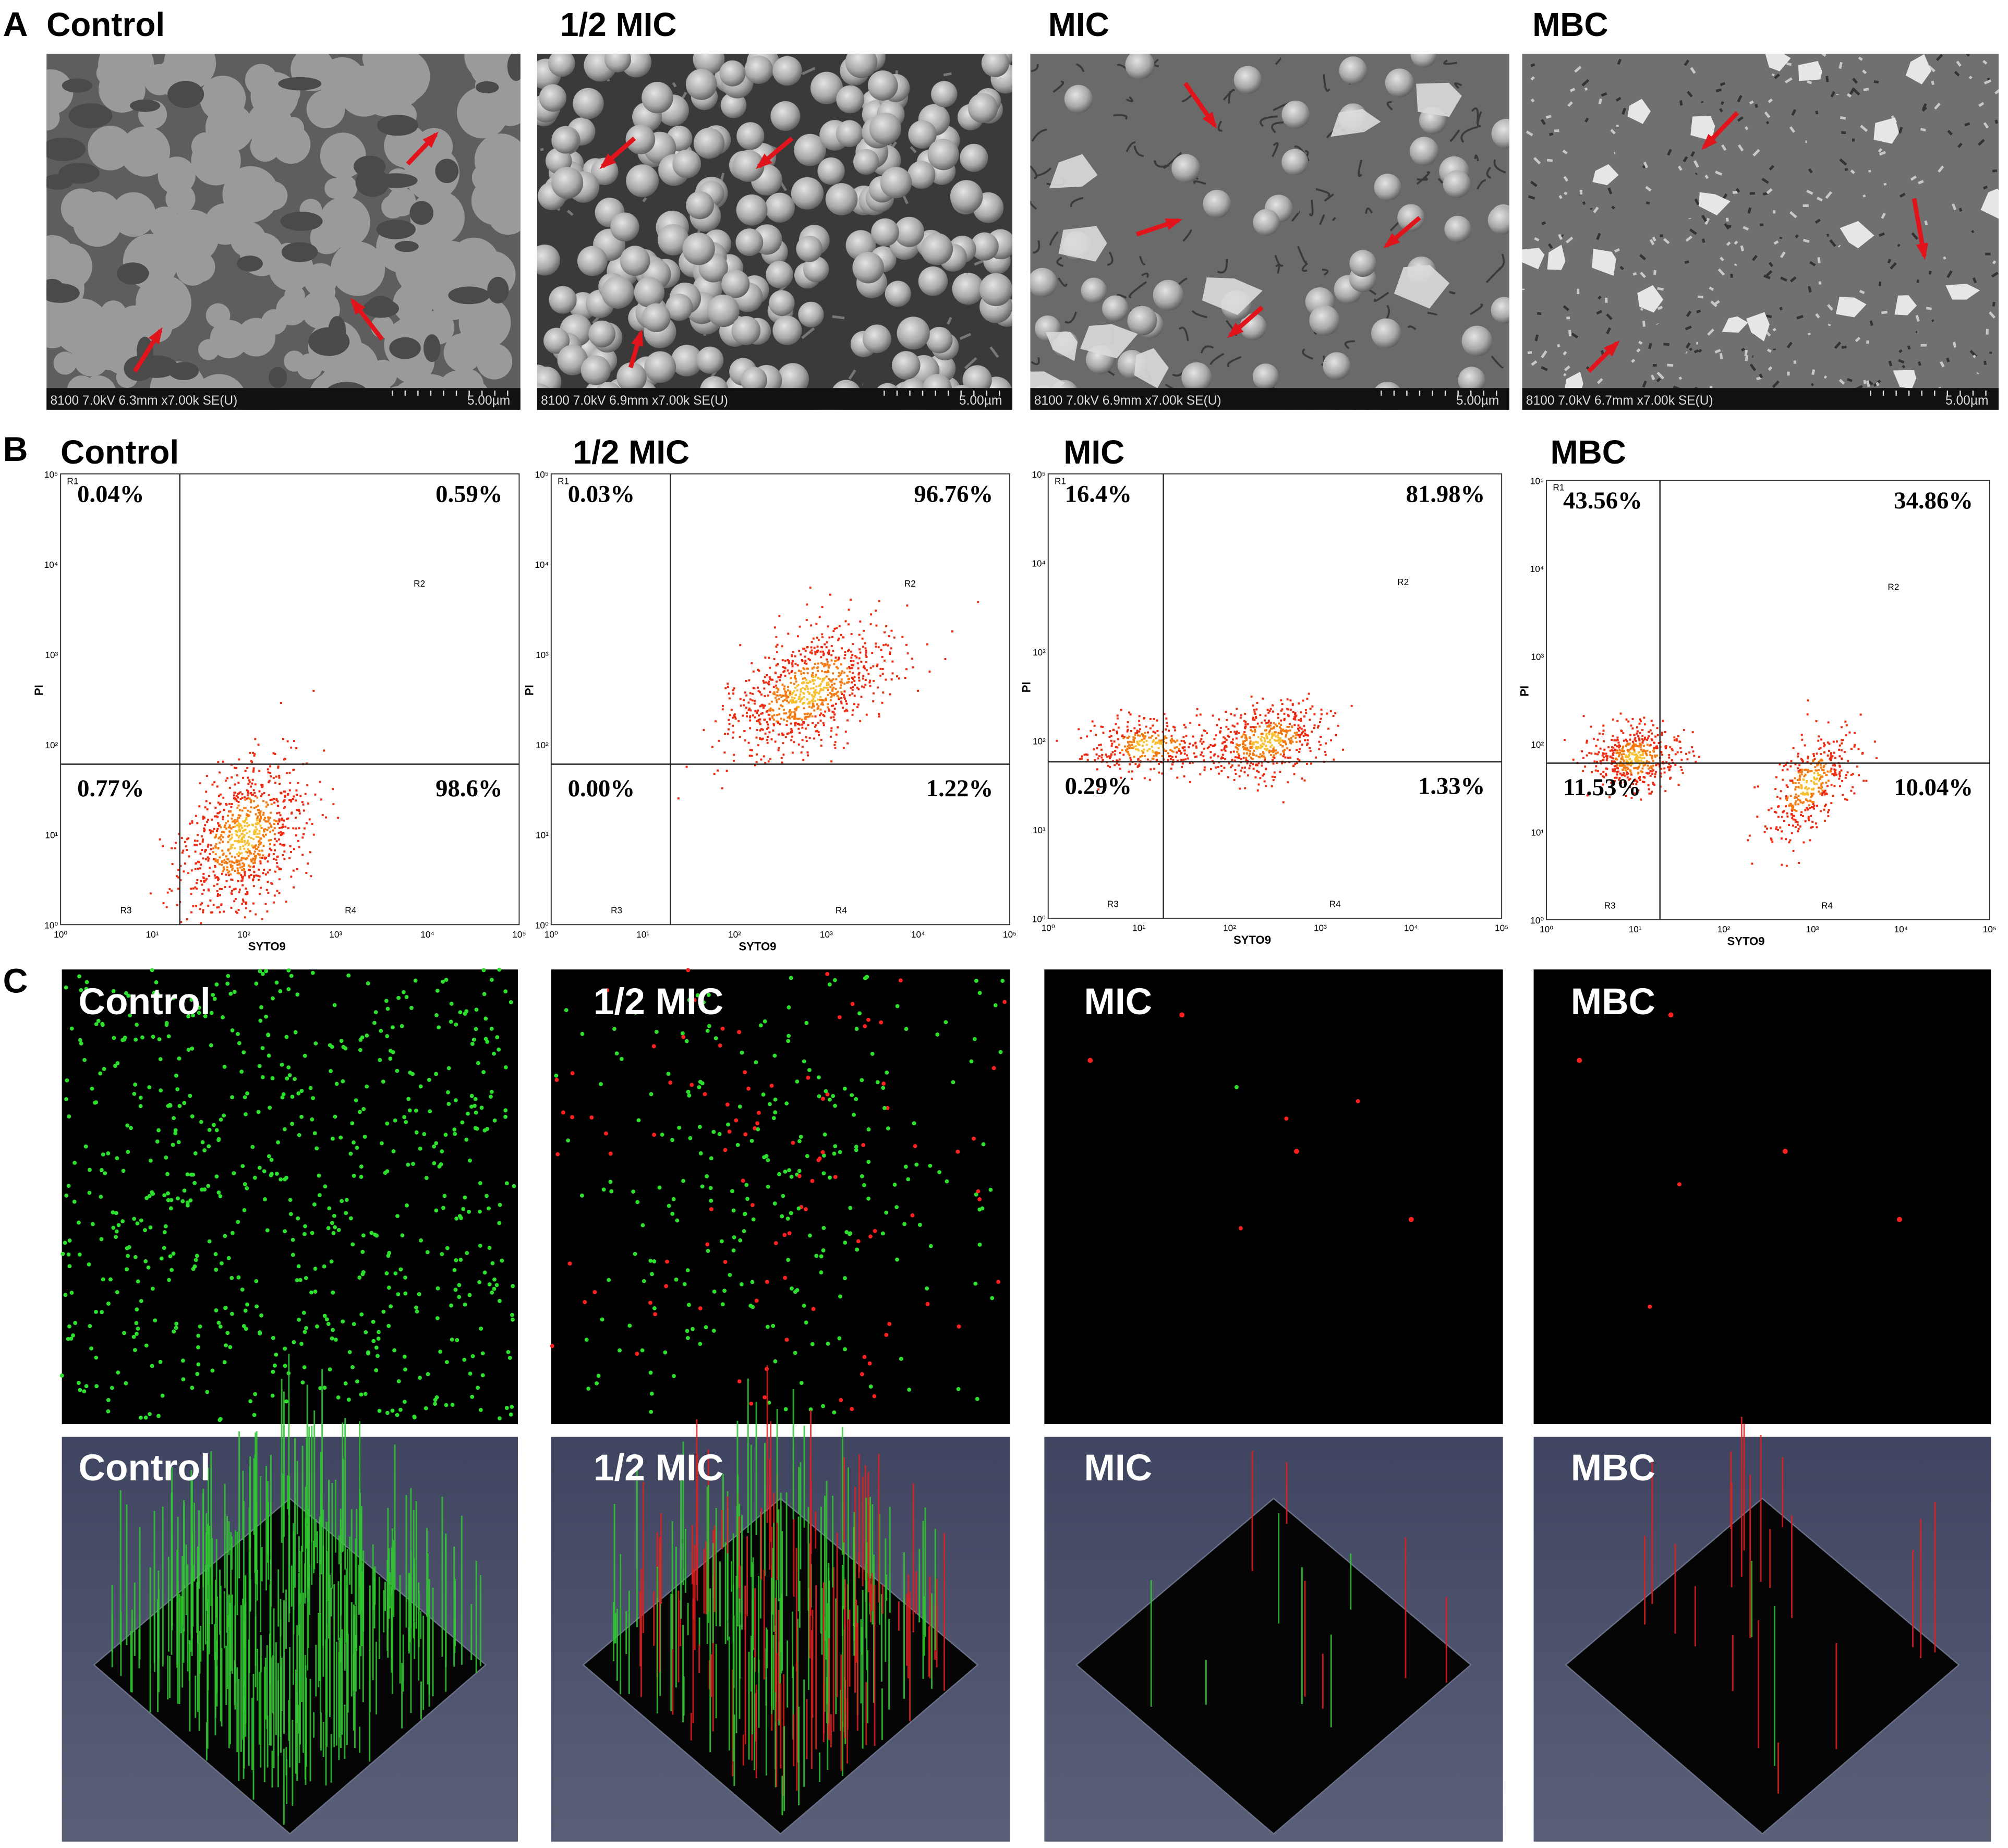 This screenshot has width=2008, height=1848. What do you see at coordinates (153, 935) in the screenshot?
I see `x-tick-label: 10¹` at bounding box center [153, 935].